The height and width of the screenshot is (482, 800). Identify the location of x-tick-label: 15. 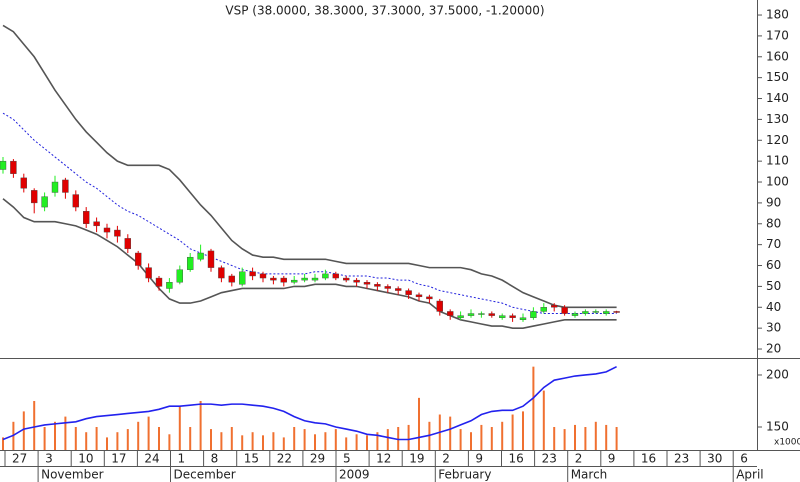
(251, 459).